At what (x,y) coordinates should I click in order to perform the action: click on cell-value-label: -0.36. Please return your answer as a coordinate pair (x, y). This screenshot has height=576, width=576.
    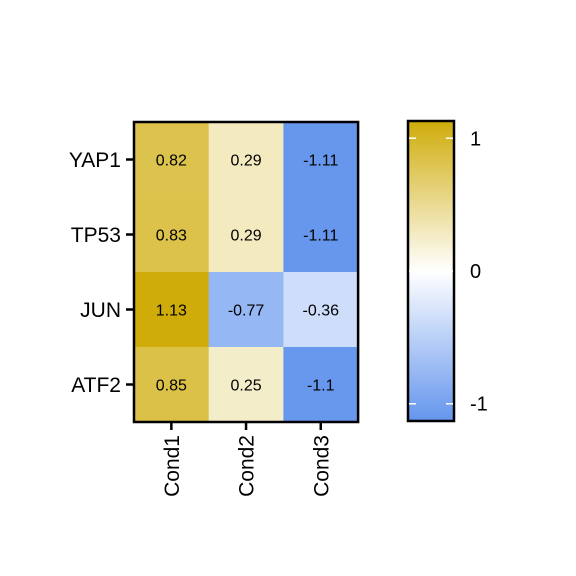
    Looking at the image, I should click on (321, 311).